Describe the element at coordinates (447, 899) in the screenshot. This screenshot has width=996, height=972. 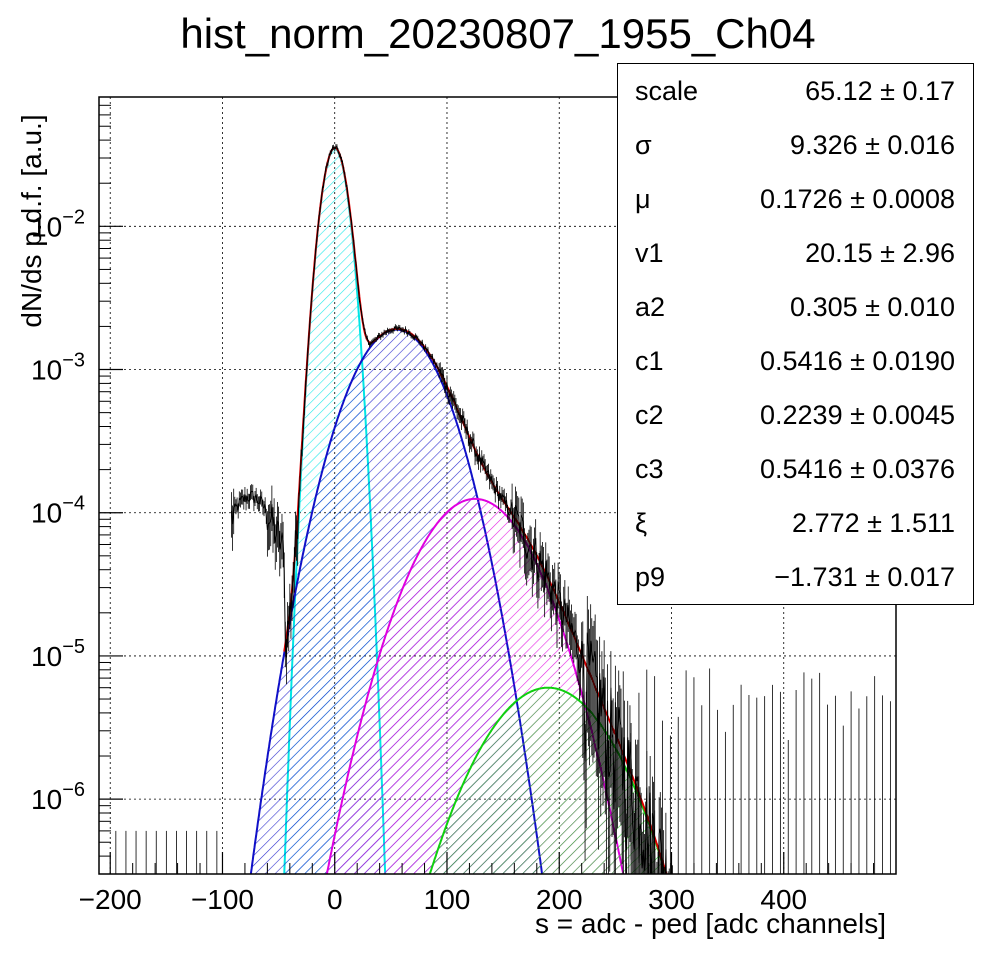
I see `x-tick-label: 100` at that location.